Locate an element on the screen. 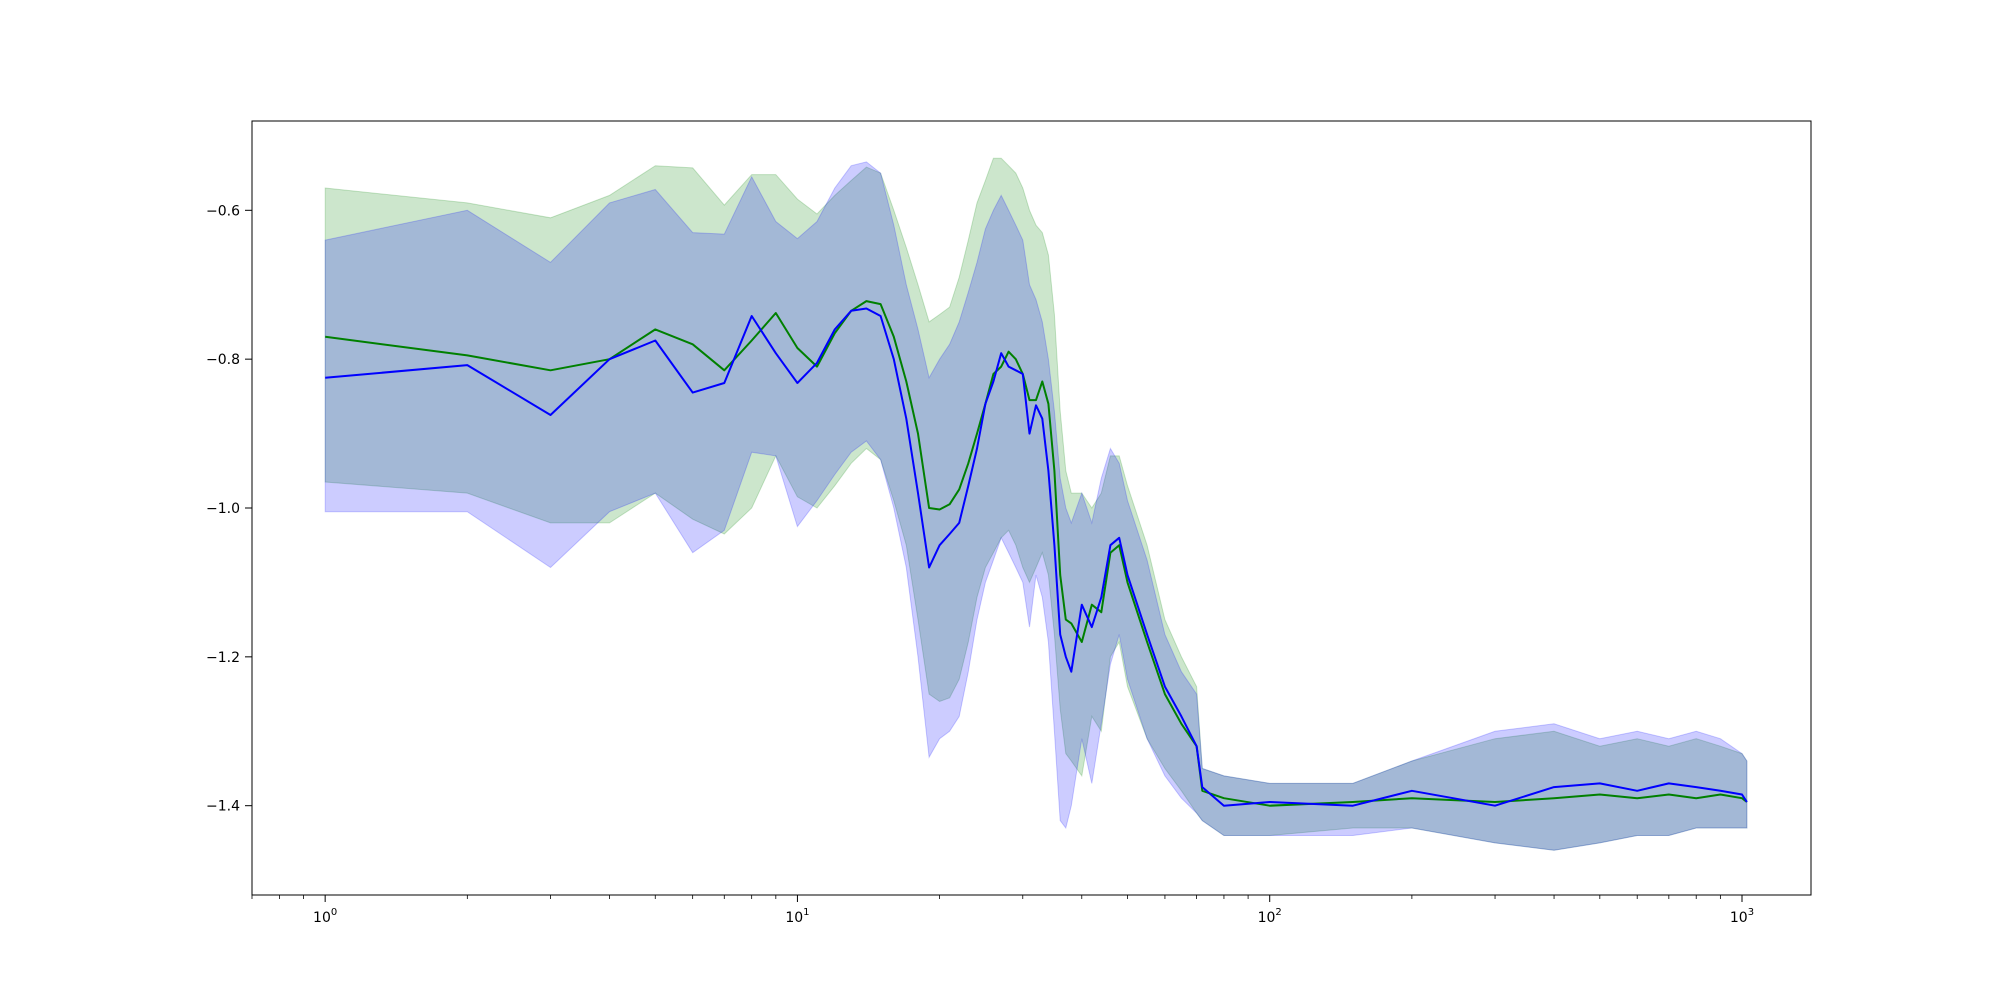 The height and width of the screenshot is (1000, 2000). y-axis: −1.4 −1.2 −1.0 −0.8 −0.6 is located at coordinates (229, 509).